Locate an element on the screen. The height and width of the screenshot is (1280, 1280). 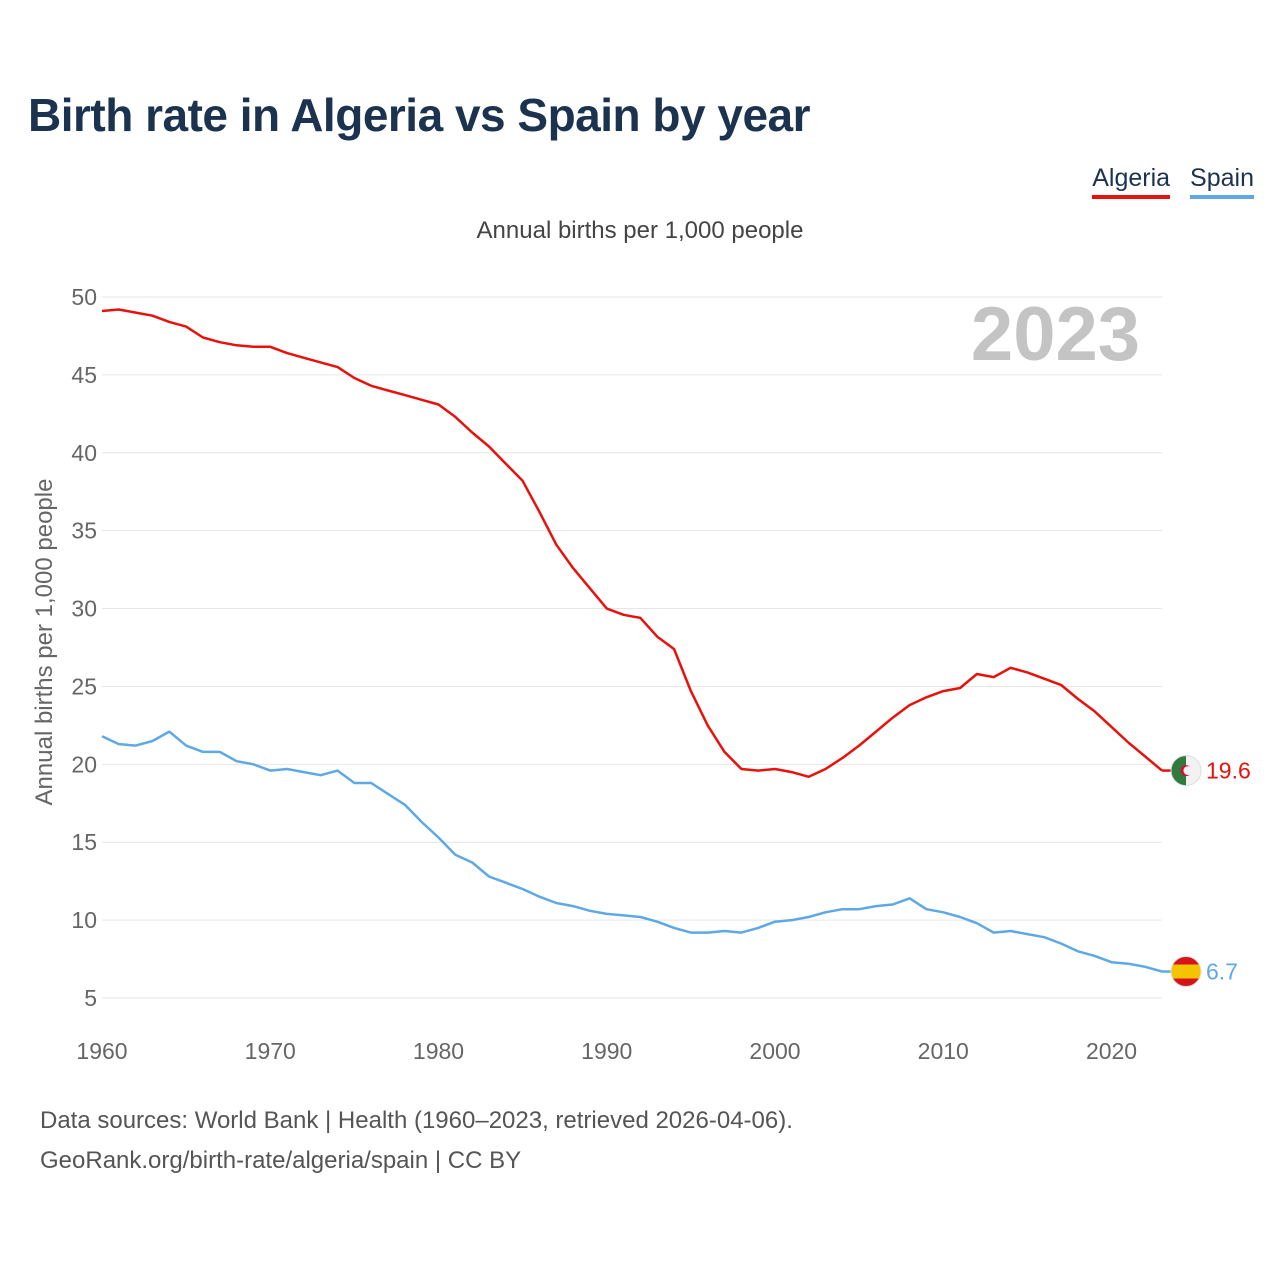
page-title: Birth rate in Algeria vs Spain by year is located at coordinates (419, 115).